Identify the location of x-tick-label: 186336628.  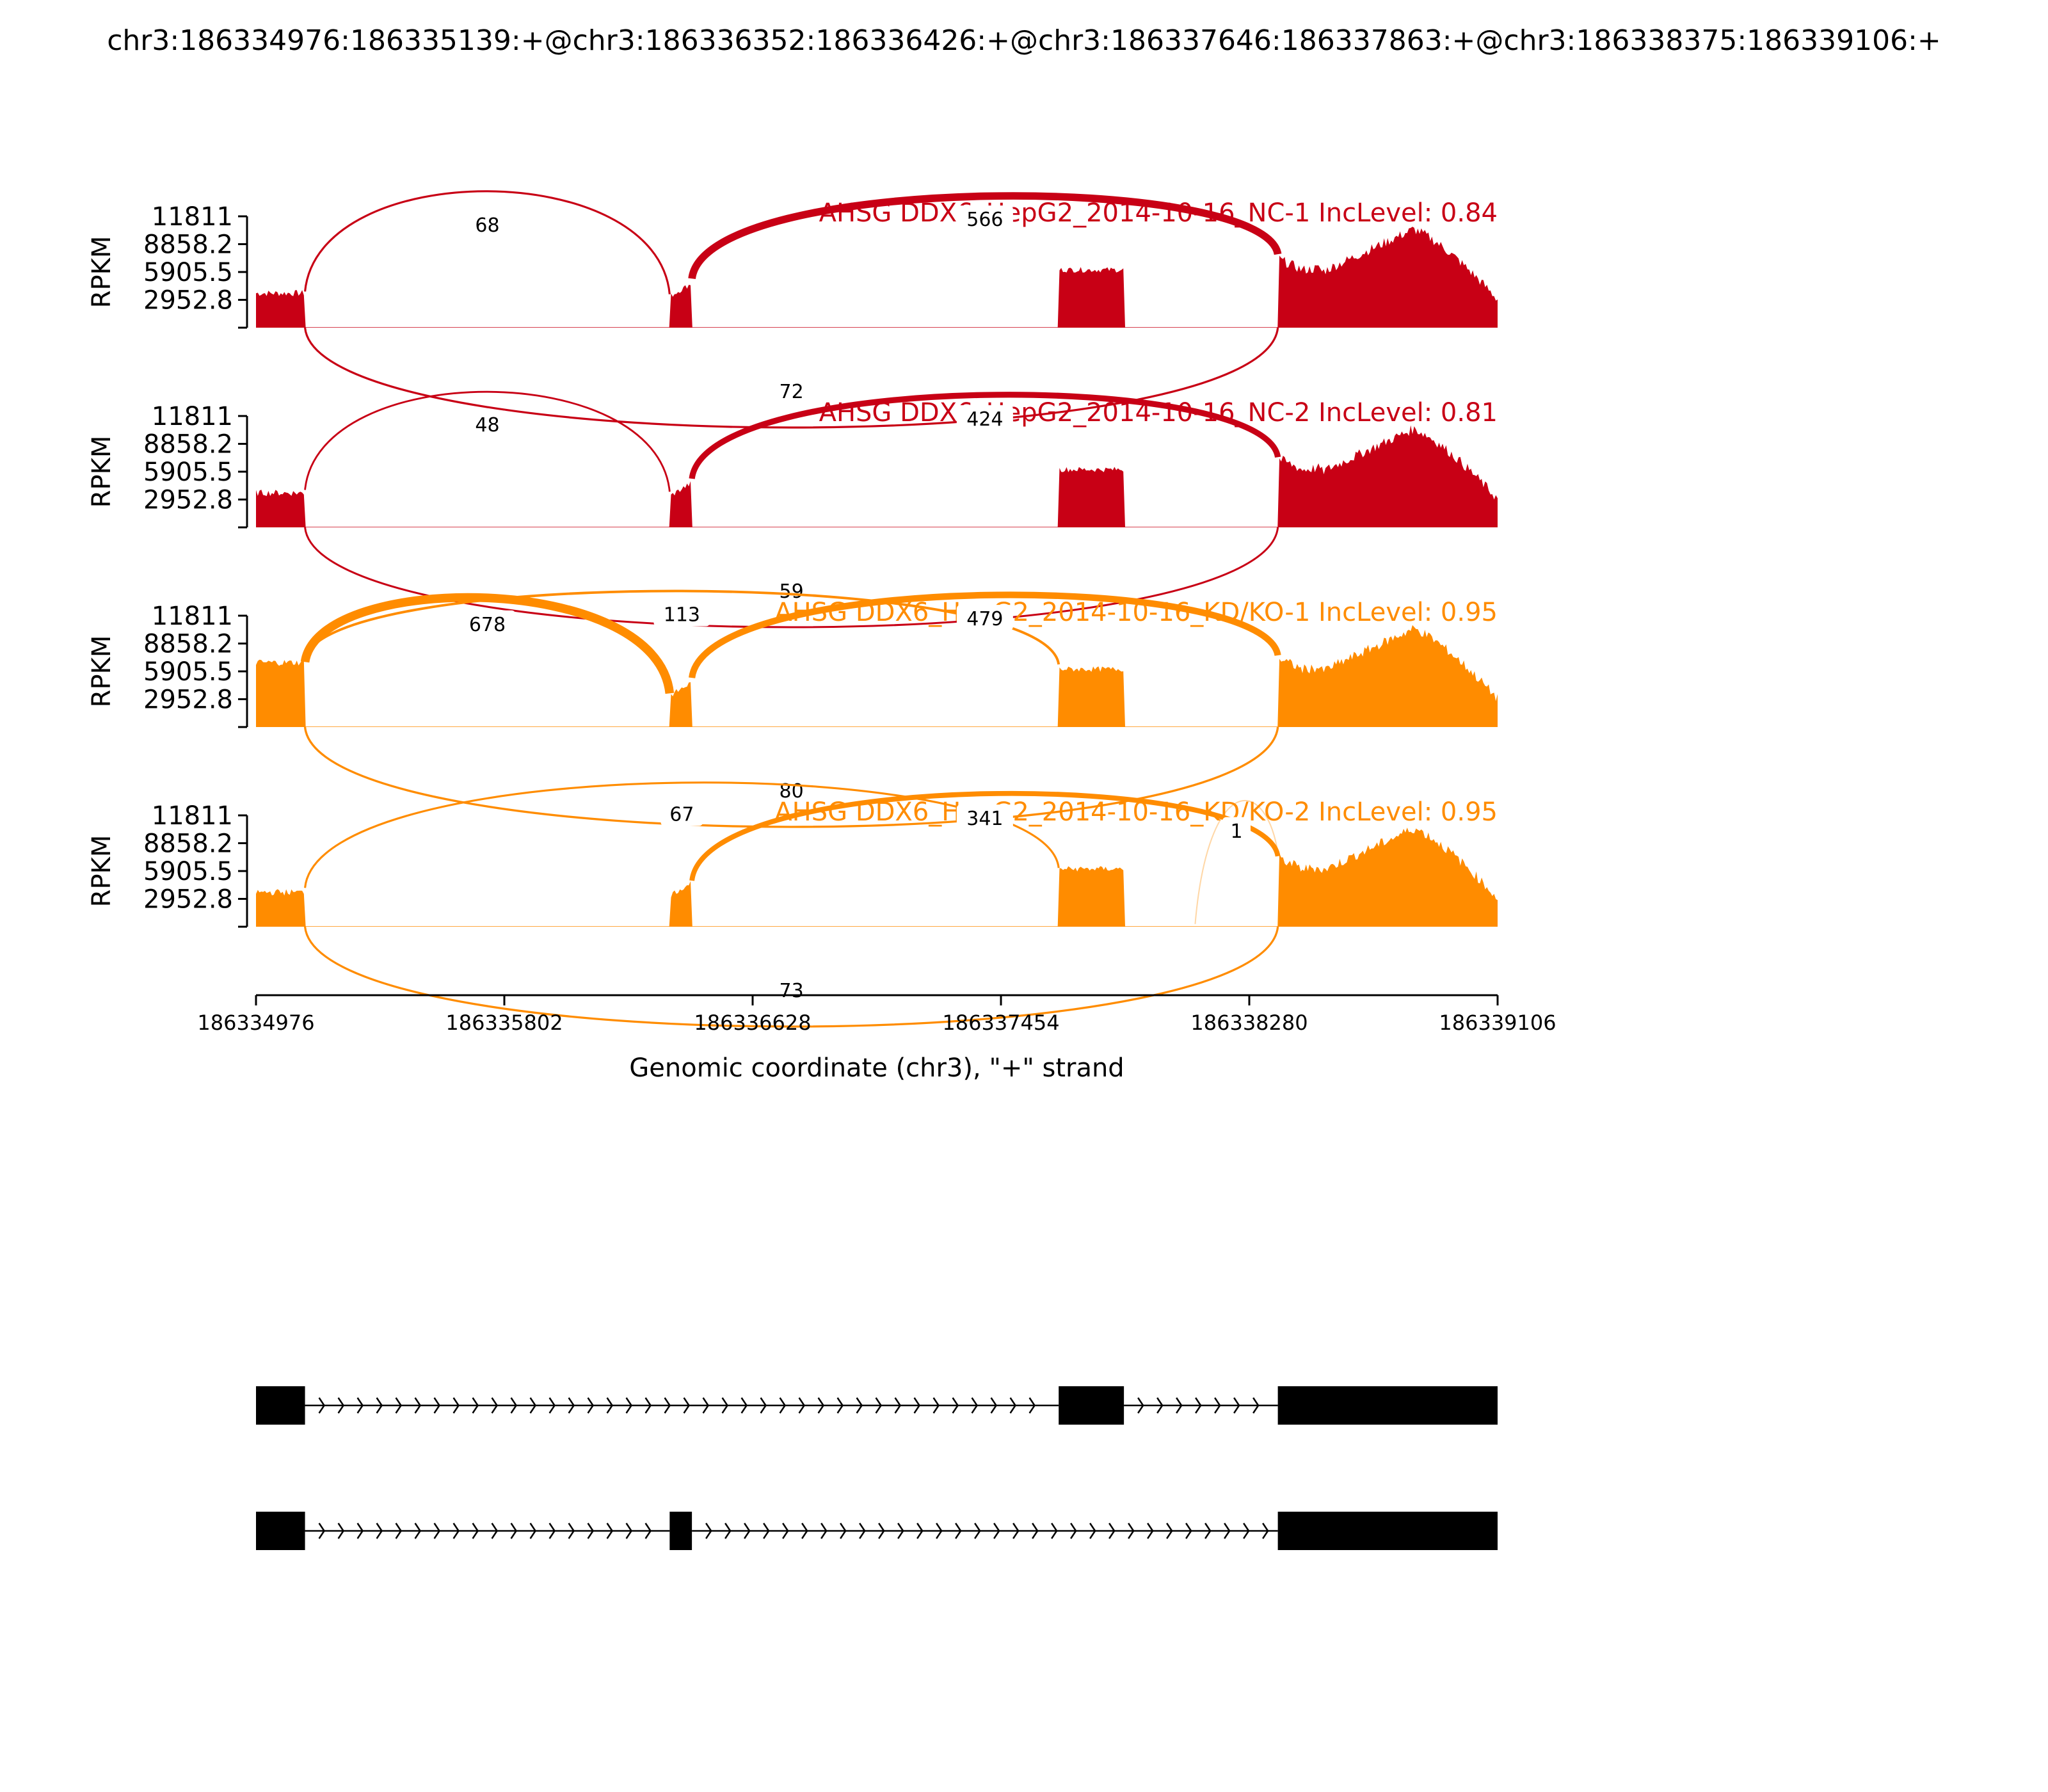
(752, 1023).